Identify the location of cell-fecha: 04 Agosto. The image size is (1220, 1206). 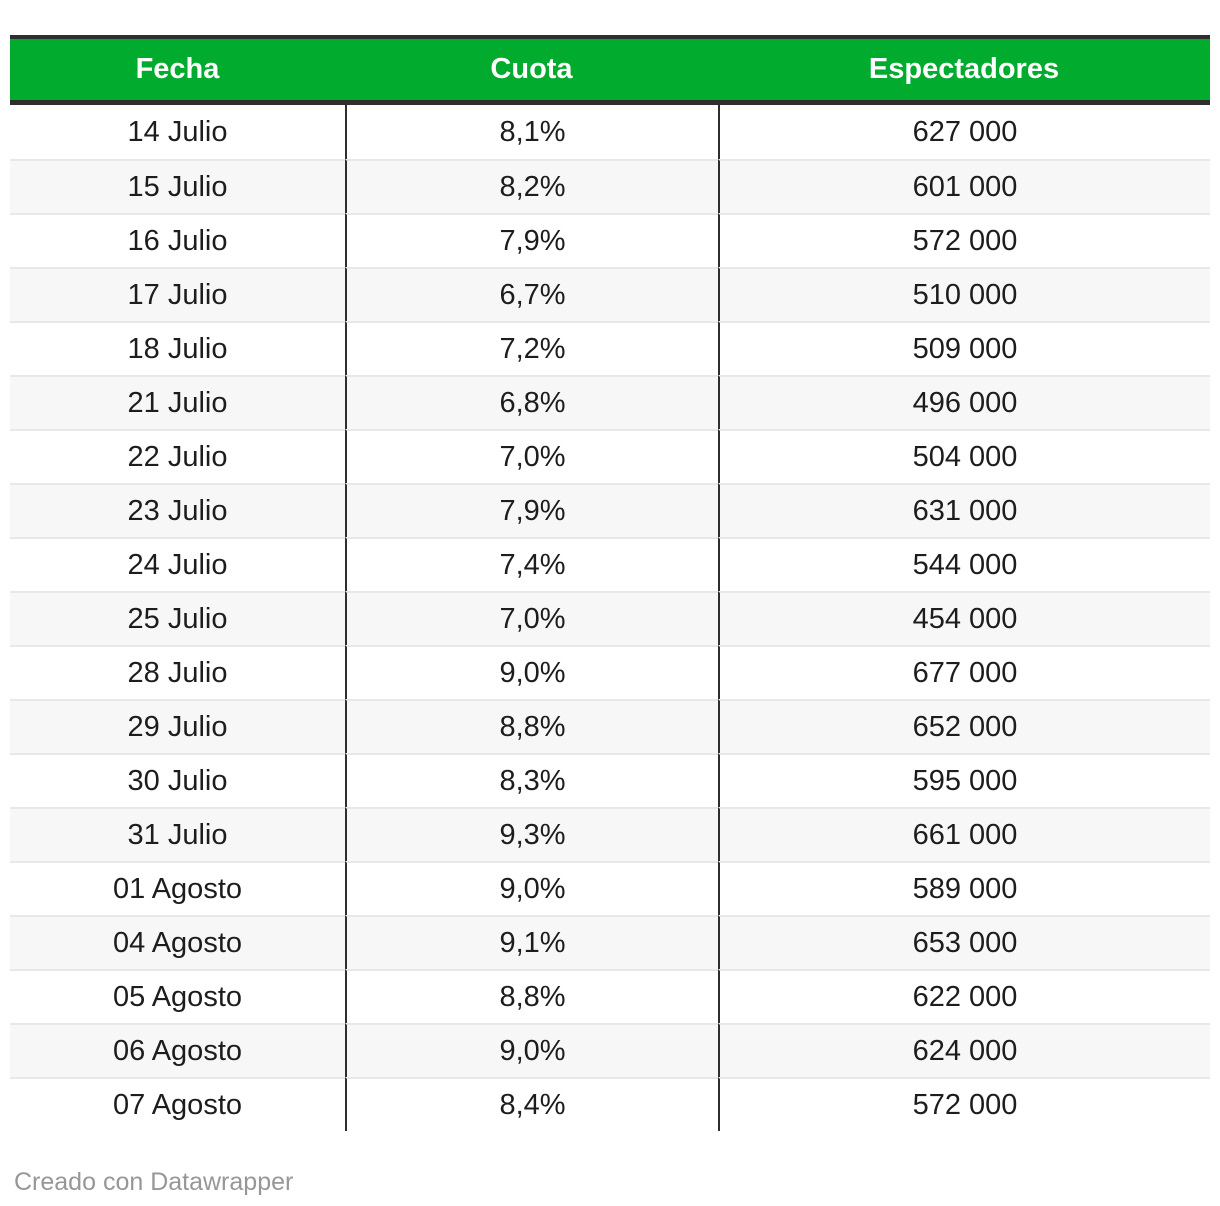
(177, 942).